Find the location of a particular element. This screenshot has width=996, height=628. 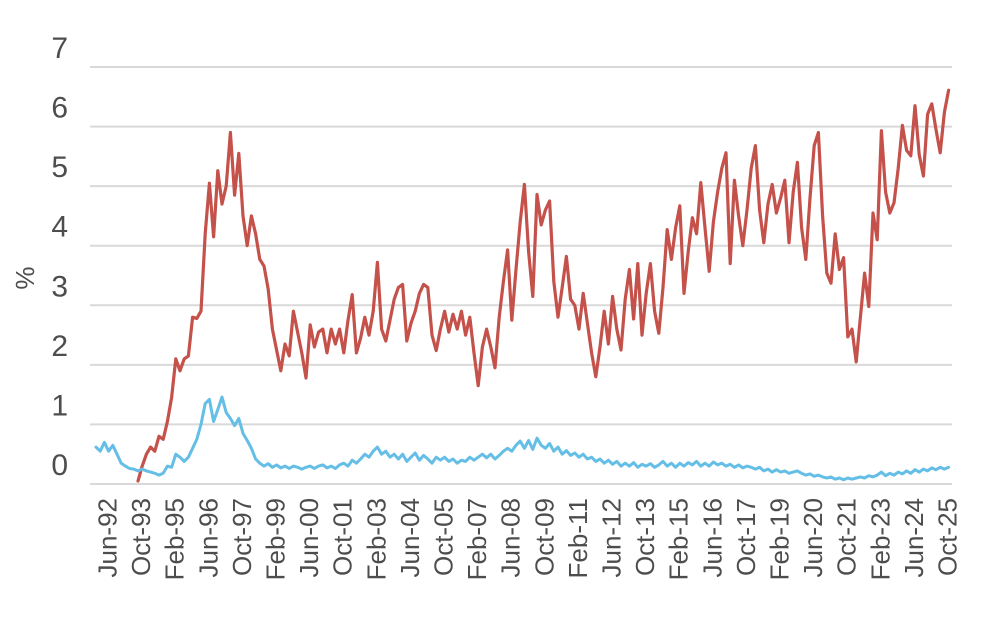

x-tick-label-Feb-03: Feb-03 is located at coordinates (376, 539).